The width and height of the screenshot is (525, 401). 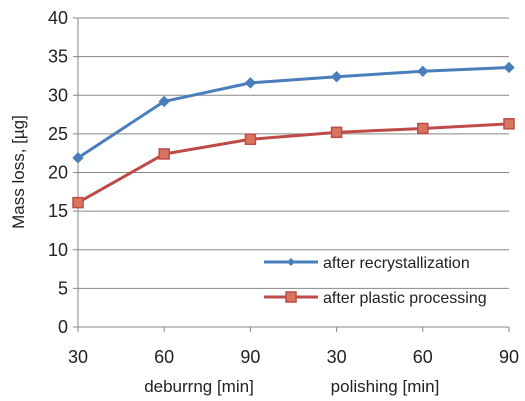 What do you see at coordinates (423, 357) in the screenshot?
I see `x-tick-label-4: 60` at bounding box center [423, 357].